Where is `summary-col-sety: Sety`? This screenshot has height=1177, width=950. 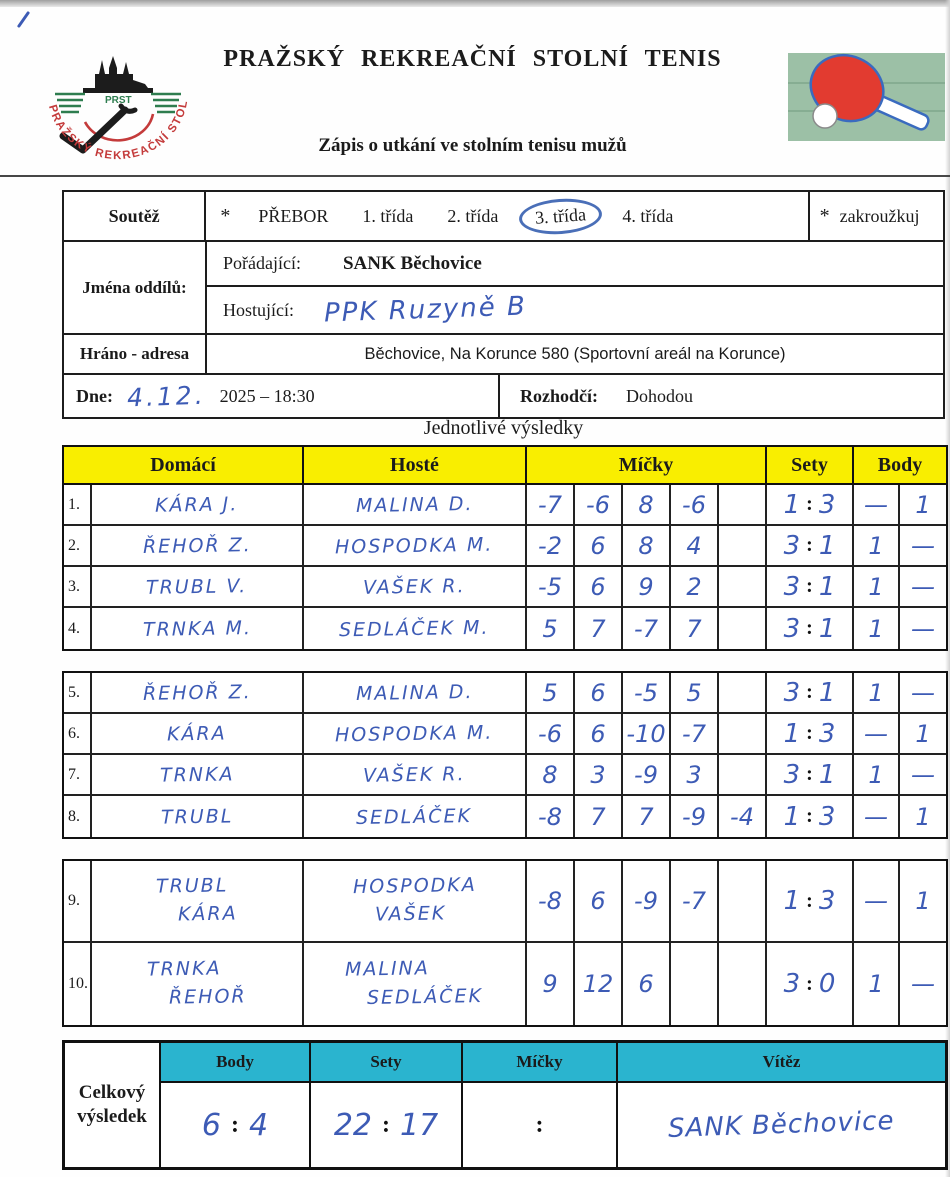 summary-col-sety: Sety is located at coordinates (387, 1063).